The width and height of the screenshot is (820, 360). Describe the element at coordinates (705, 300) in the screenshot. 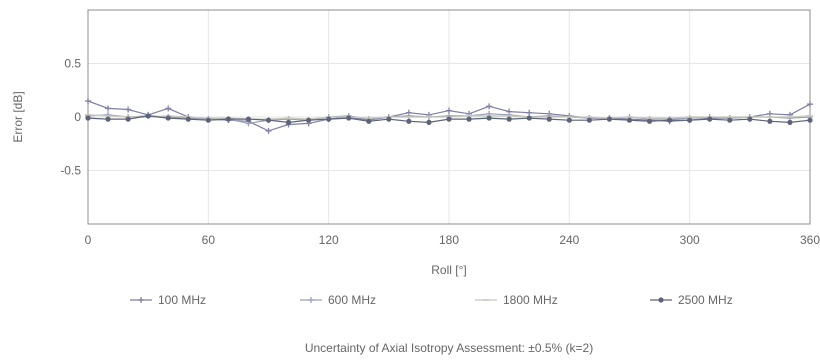

I see `legend-label: 2500 MHz` at that location.